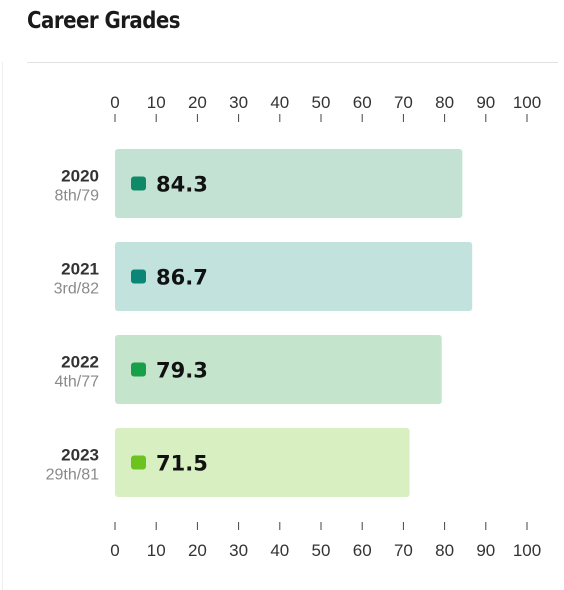  Describe the element at coordinates (527, 550) in the screenshot. I see `bottom-axis-tick-label: 100` at that location.